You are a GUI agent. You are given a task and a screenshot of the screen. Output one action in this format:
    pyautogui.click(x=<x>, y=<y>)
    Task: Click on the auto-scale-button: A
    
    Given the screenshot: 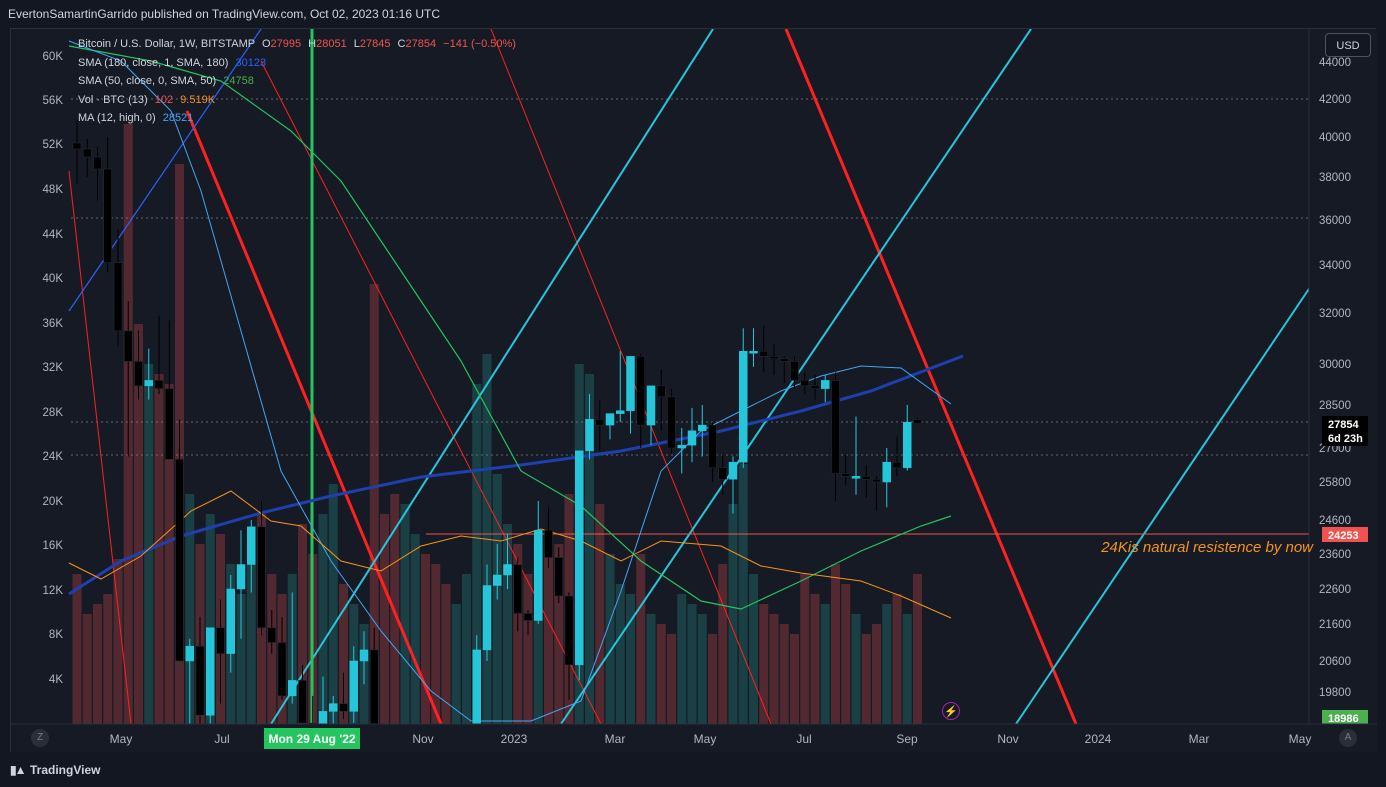 What is the action you would take?
    pyautogui.click(x=1348, y=738)
    